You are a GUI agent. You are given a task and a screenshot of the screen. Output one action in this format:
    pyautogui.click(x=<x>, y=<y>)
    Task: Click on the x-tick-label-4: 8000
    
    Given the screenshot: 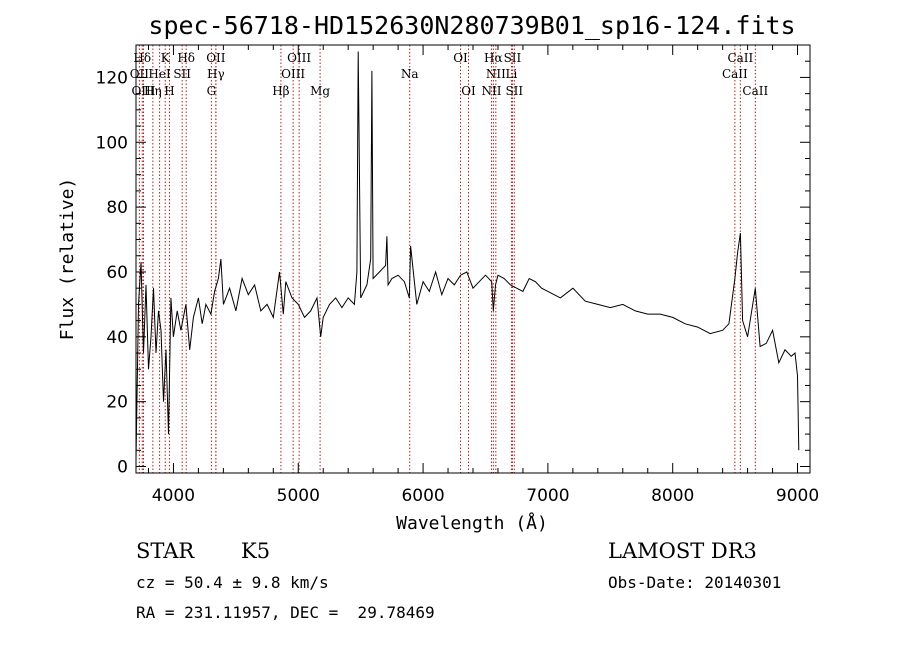 What is the action you would take?
    pyautogui.click(x=672, y=496)
    